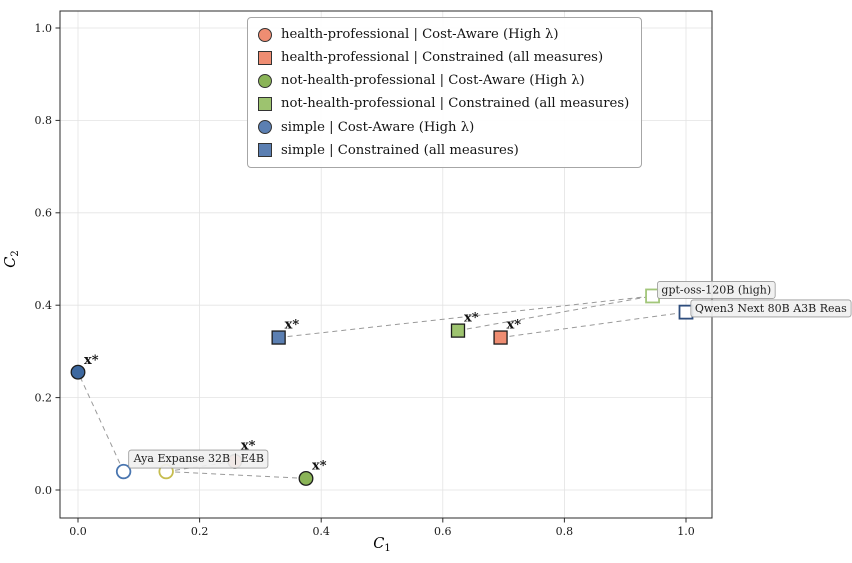  I want to click on annotation-label: gpt-oss-120B (high), so click(716, 289).